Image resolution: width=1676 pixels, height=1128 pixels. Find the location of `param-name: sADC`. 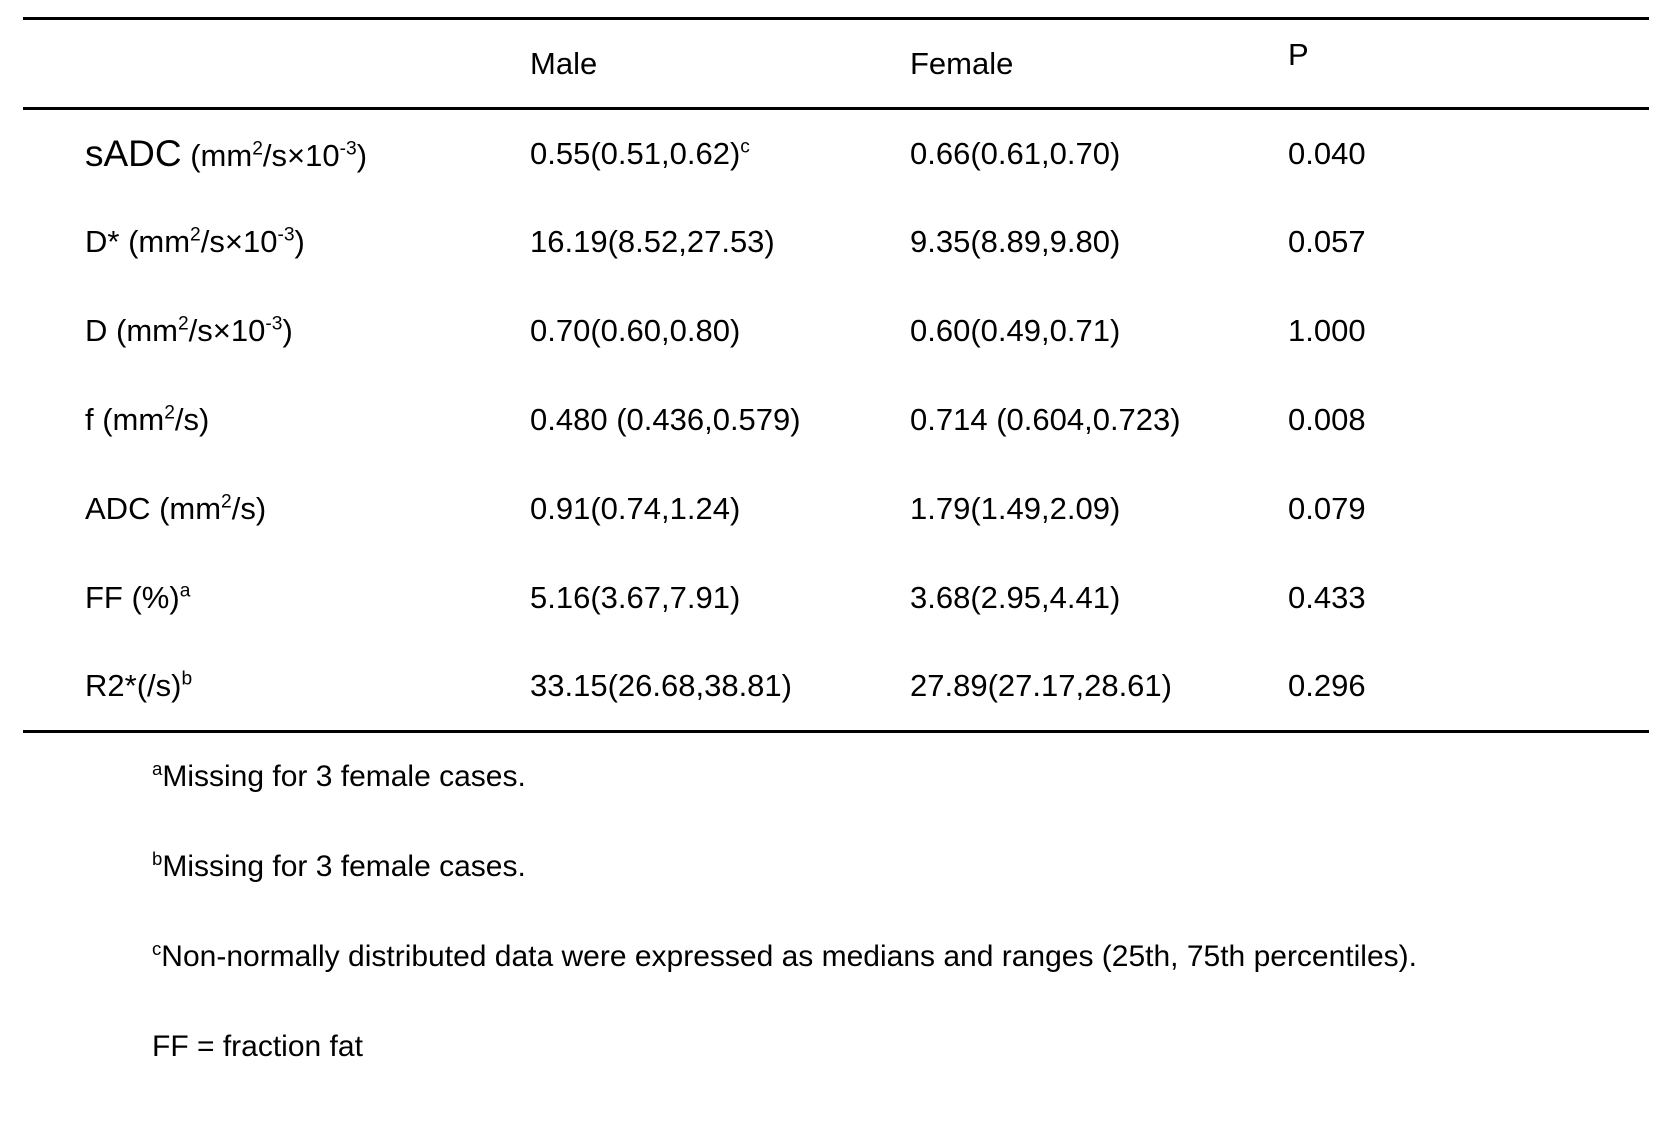

param-name: sADC is located at coordinates (133, 153).